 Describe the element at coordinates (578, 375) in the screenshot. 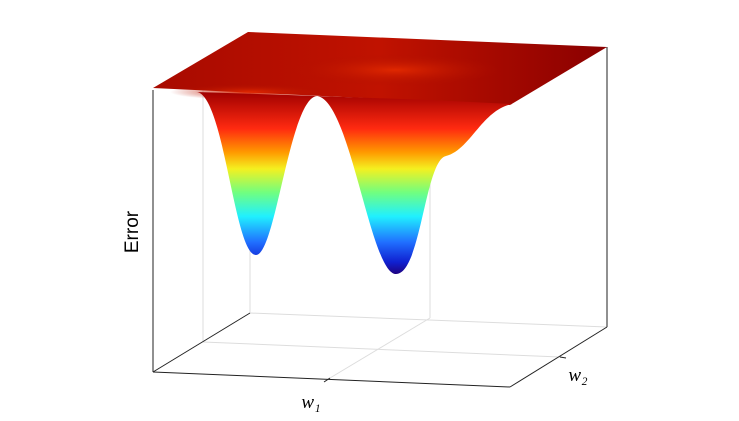

I see `y-axis-label: w₂` at that location.